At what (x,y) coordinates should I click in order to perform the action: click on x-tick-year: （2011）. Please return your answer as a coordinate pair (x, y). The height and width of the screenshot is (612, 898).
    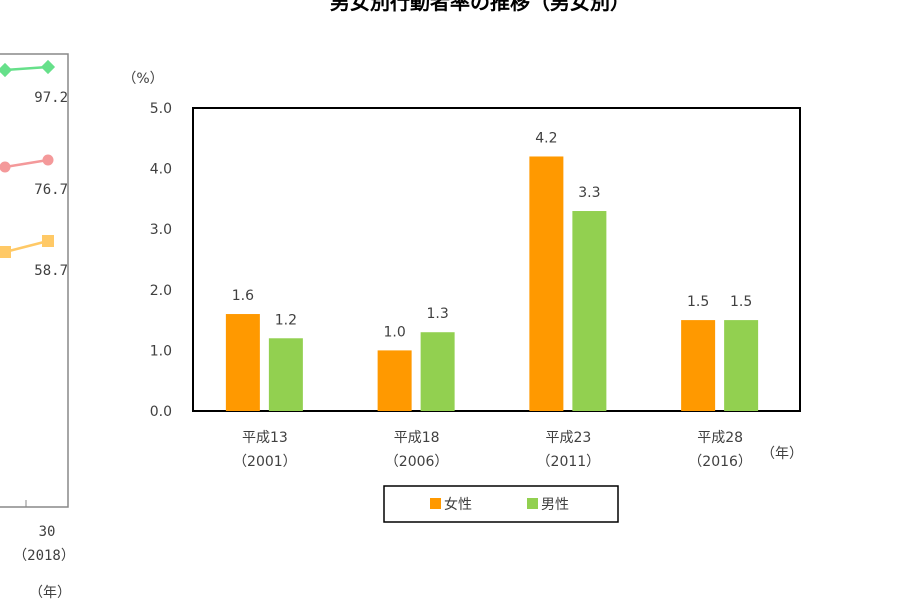
    Looking at the image, I should click on (569, 462).